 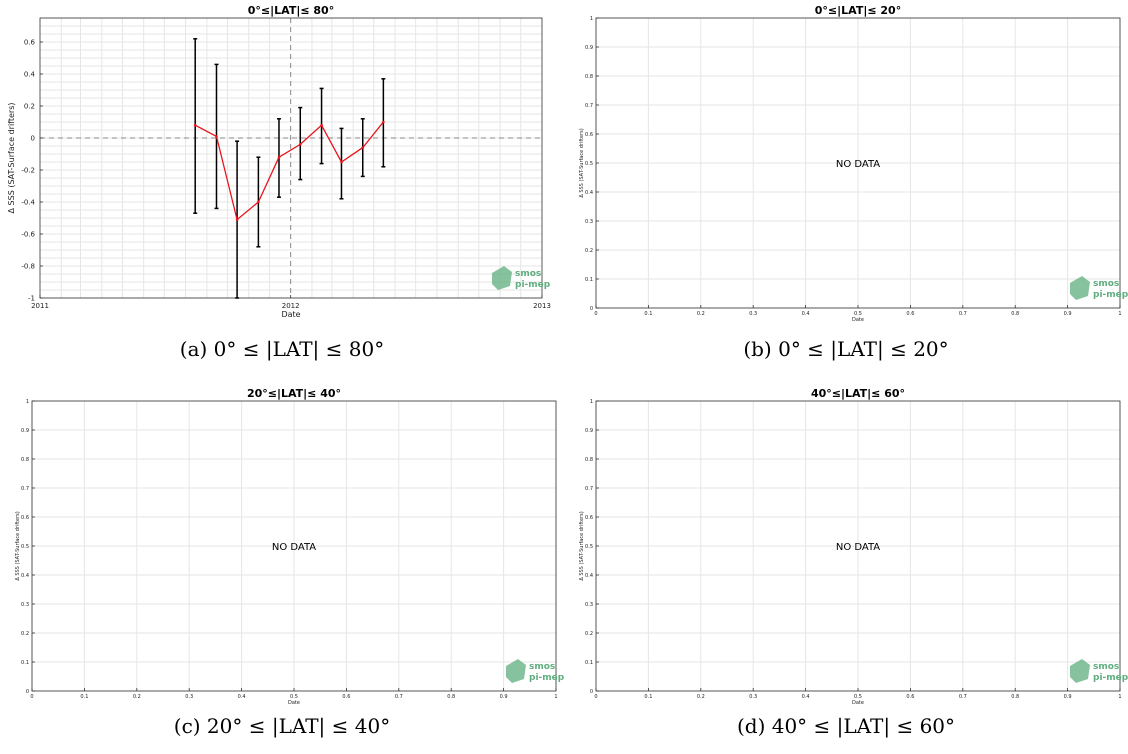 What do you see at coordinates (858, 10) in the screenshot?
I see `chart-title: 0°≤|LAT|≤ 20°` at bounding box center [858, 10].